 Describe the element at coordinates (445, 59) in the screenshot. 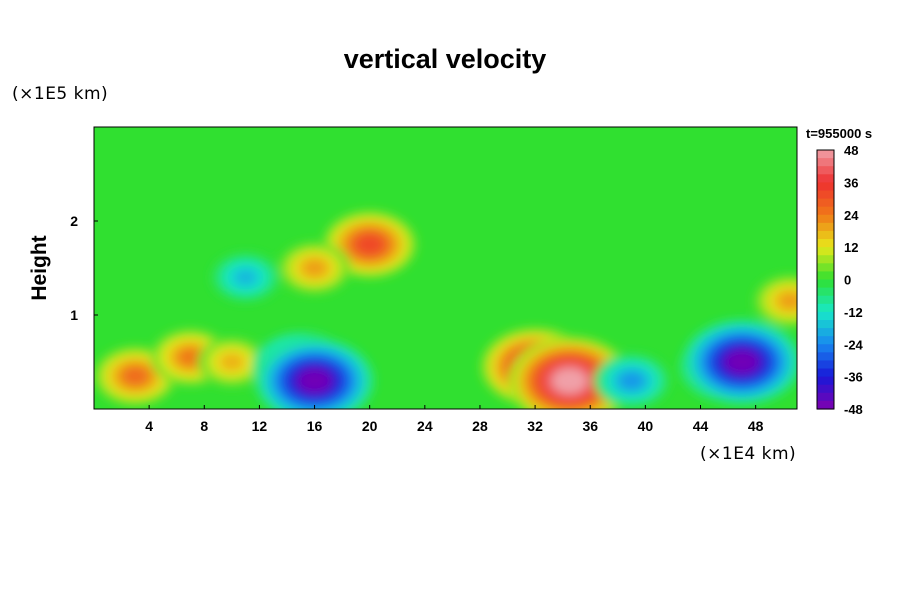

I see `chart-title: vertical velocity` at that location.